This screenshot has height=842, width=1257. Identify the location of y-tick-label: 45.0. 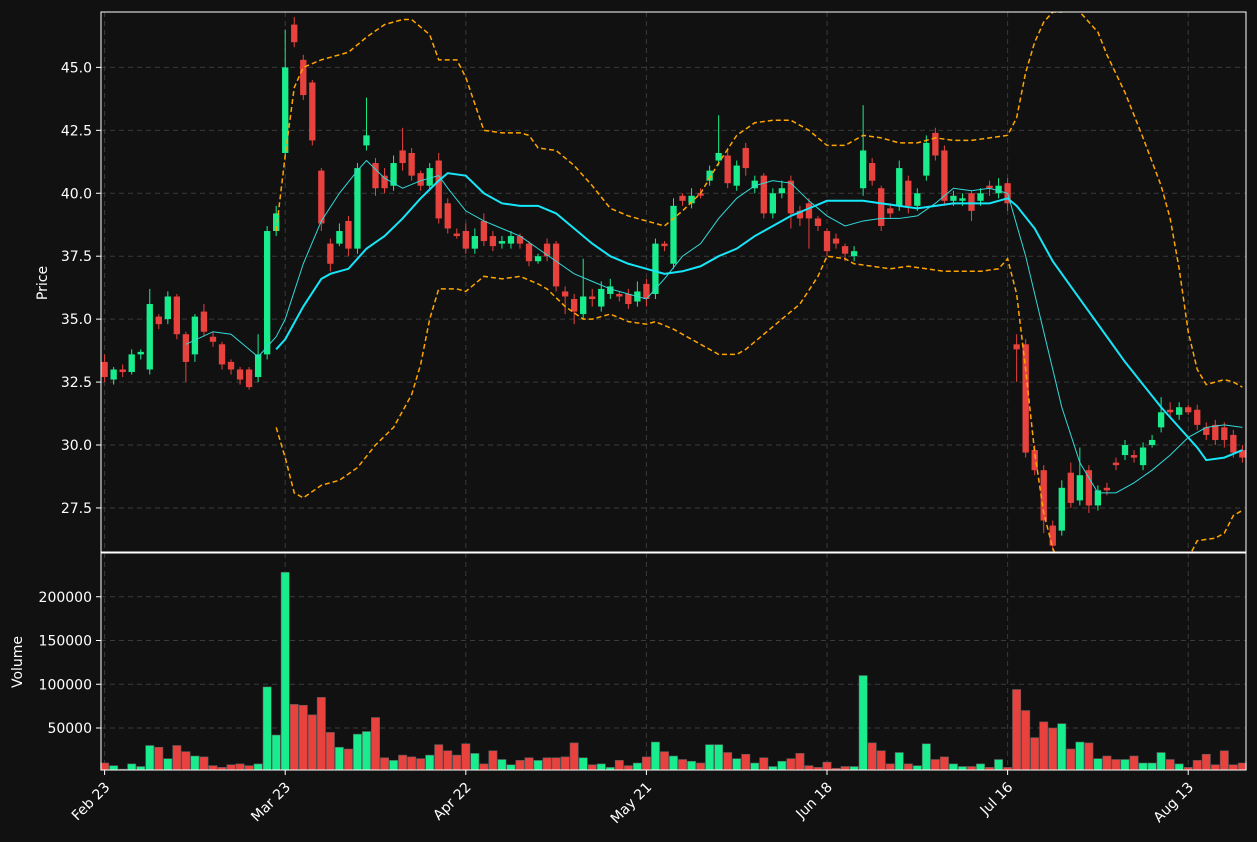
(76, 68).